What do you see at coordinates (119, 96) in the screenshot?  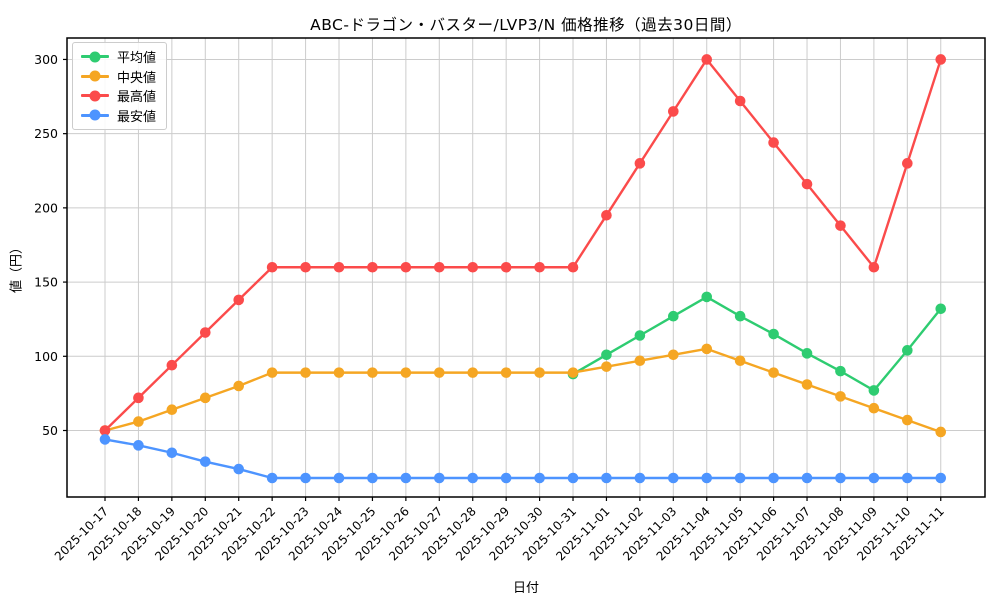 I see `legend-item-最高値: 最高値` at bounding box center [119, 96].